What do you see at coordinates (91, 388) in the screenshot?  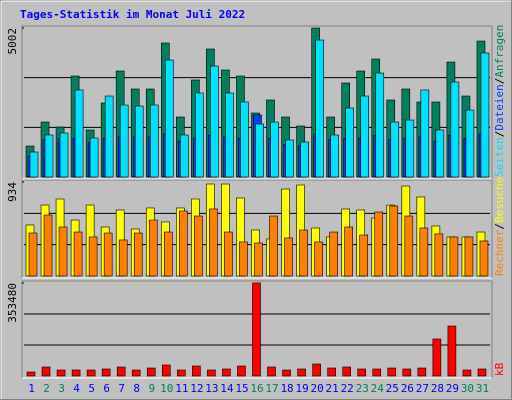 I see `x-tick-label: 5` at bounding box center [91, 388].